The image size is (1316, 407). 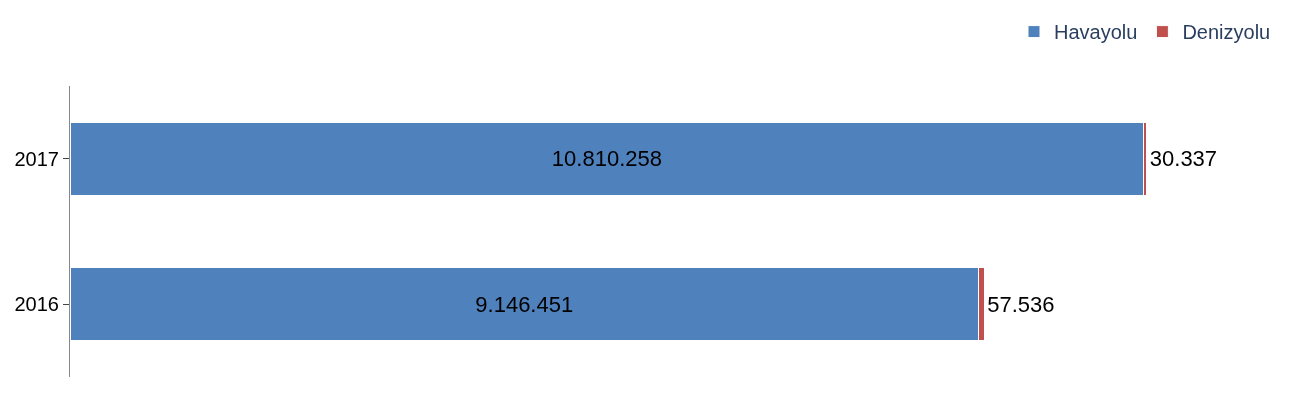 I want to click on data-label: 30.337, so click(x=1183, y=159).